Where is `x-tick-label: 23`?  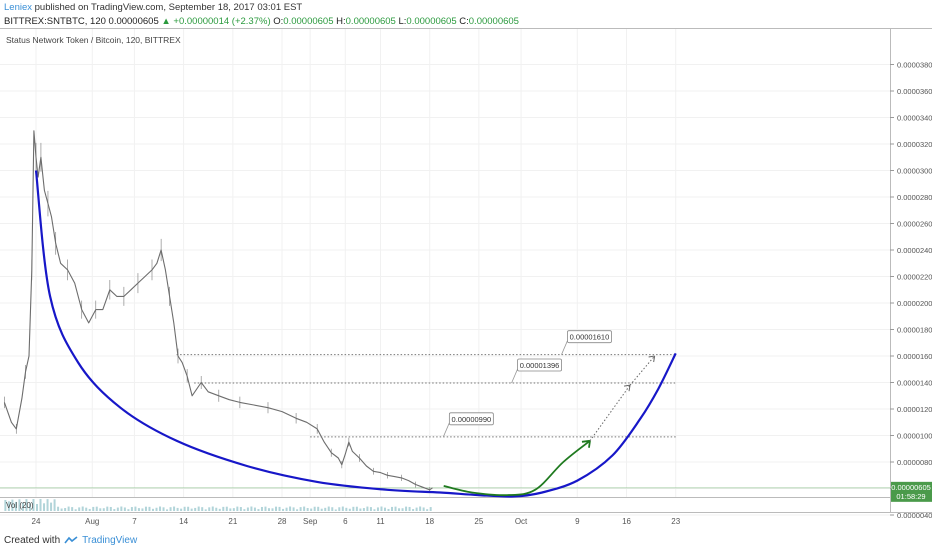
x-tick-label: 23 is located at coordinates (675, 521).